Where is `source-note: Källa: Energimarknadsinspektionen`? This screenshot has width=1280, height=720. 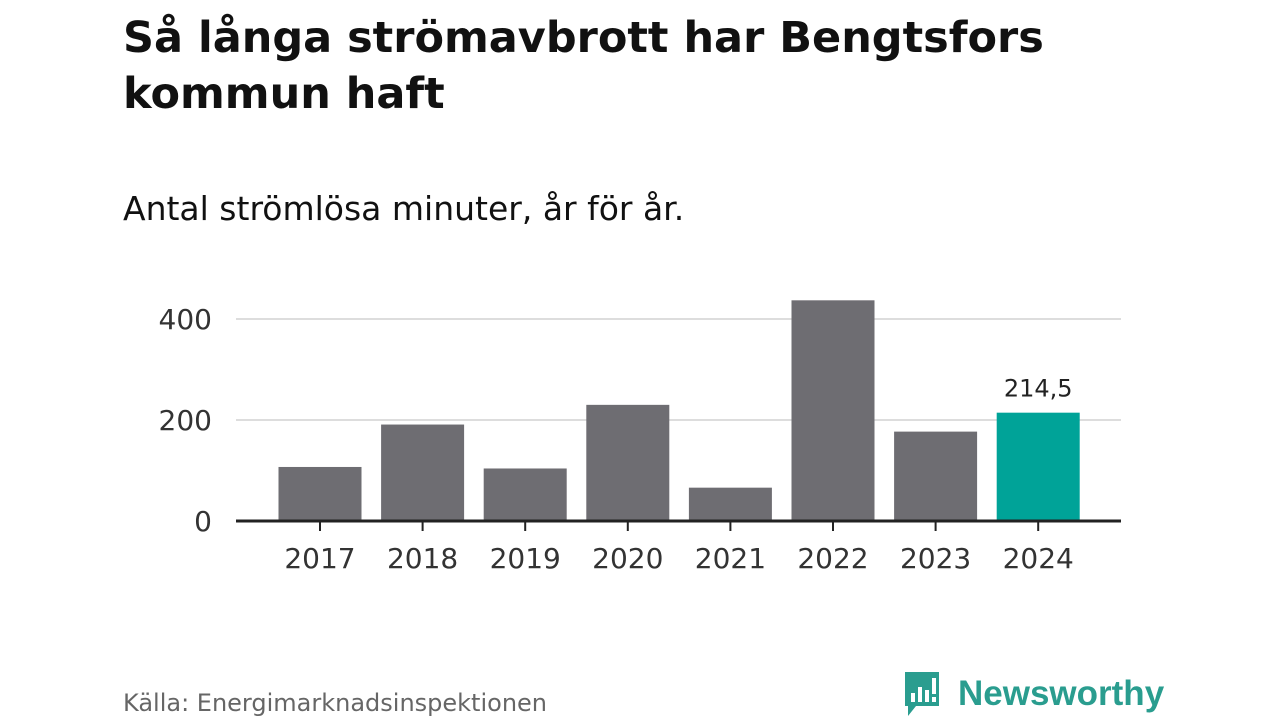
source-note: Källa: Energimarknadsinspektionen is located at coordinates (335, 703).